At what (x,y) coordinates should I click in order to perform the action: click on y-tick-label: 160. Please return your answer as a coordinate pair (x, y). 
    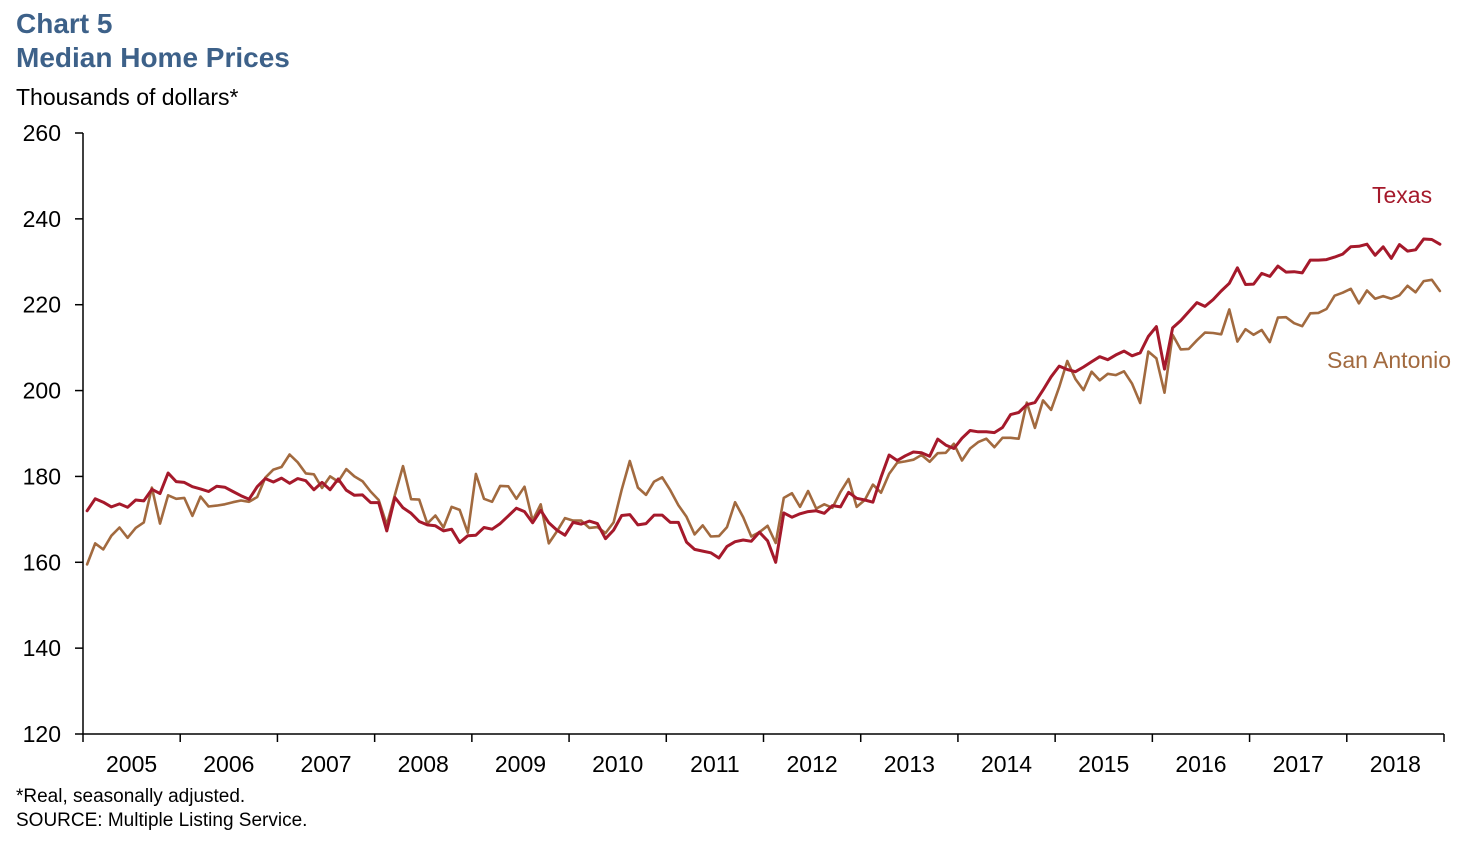
    Looking at the image, I should click on (42, 562).